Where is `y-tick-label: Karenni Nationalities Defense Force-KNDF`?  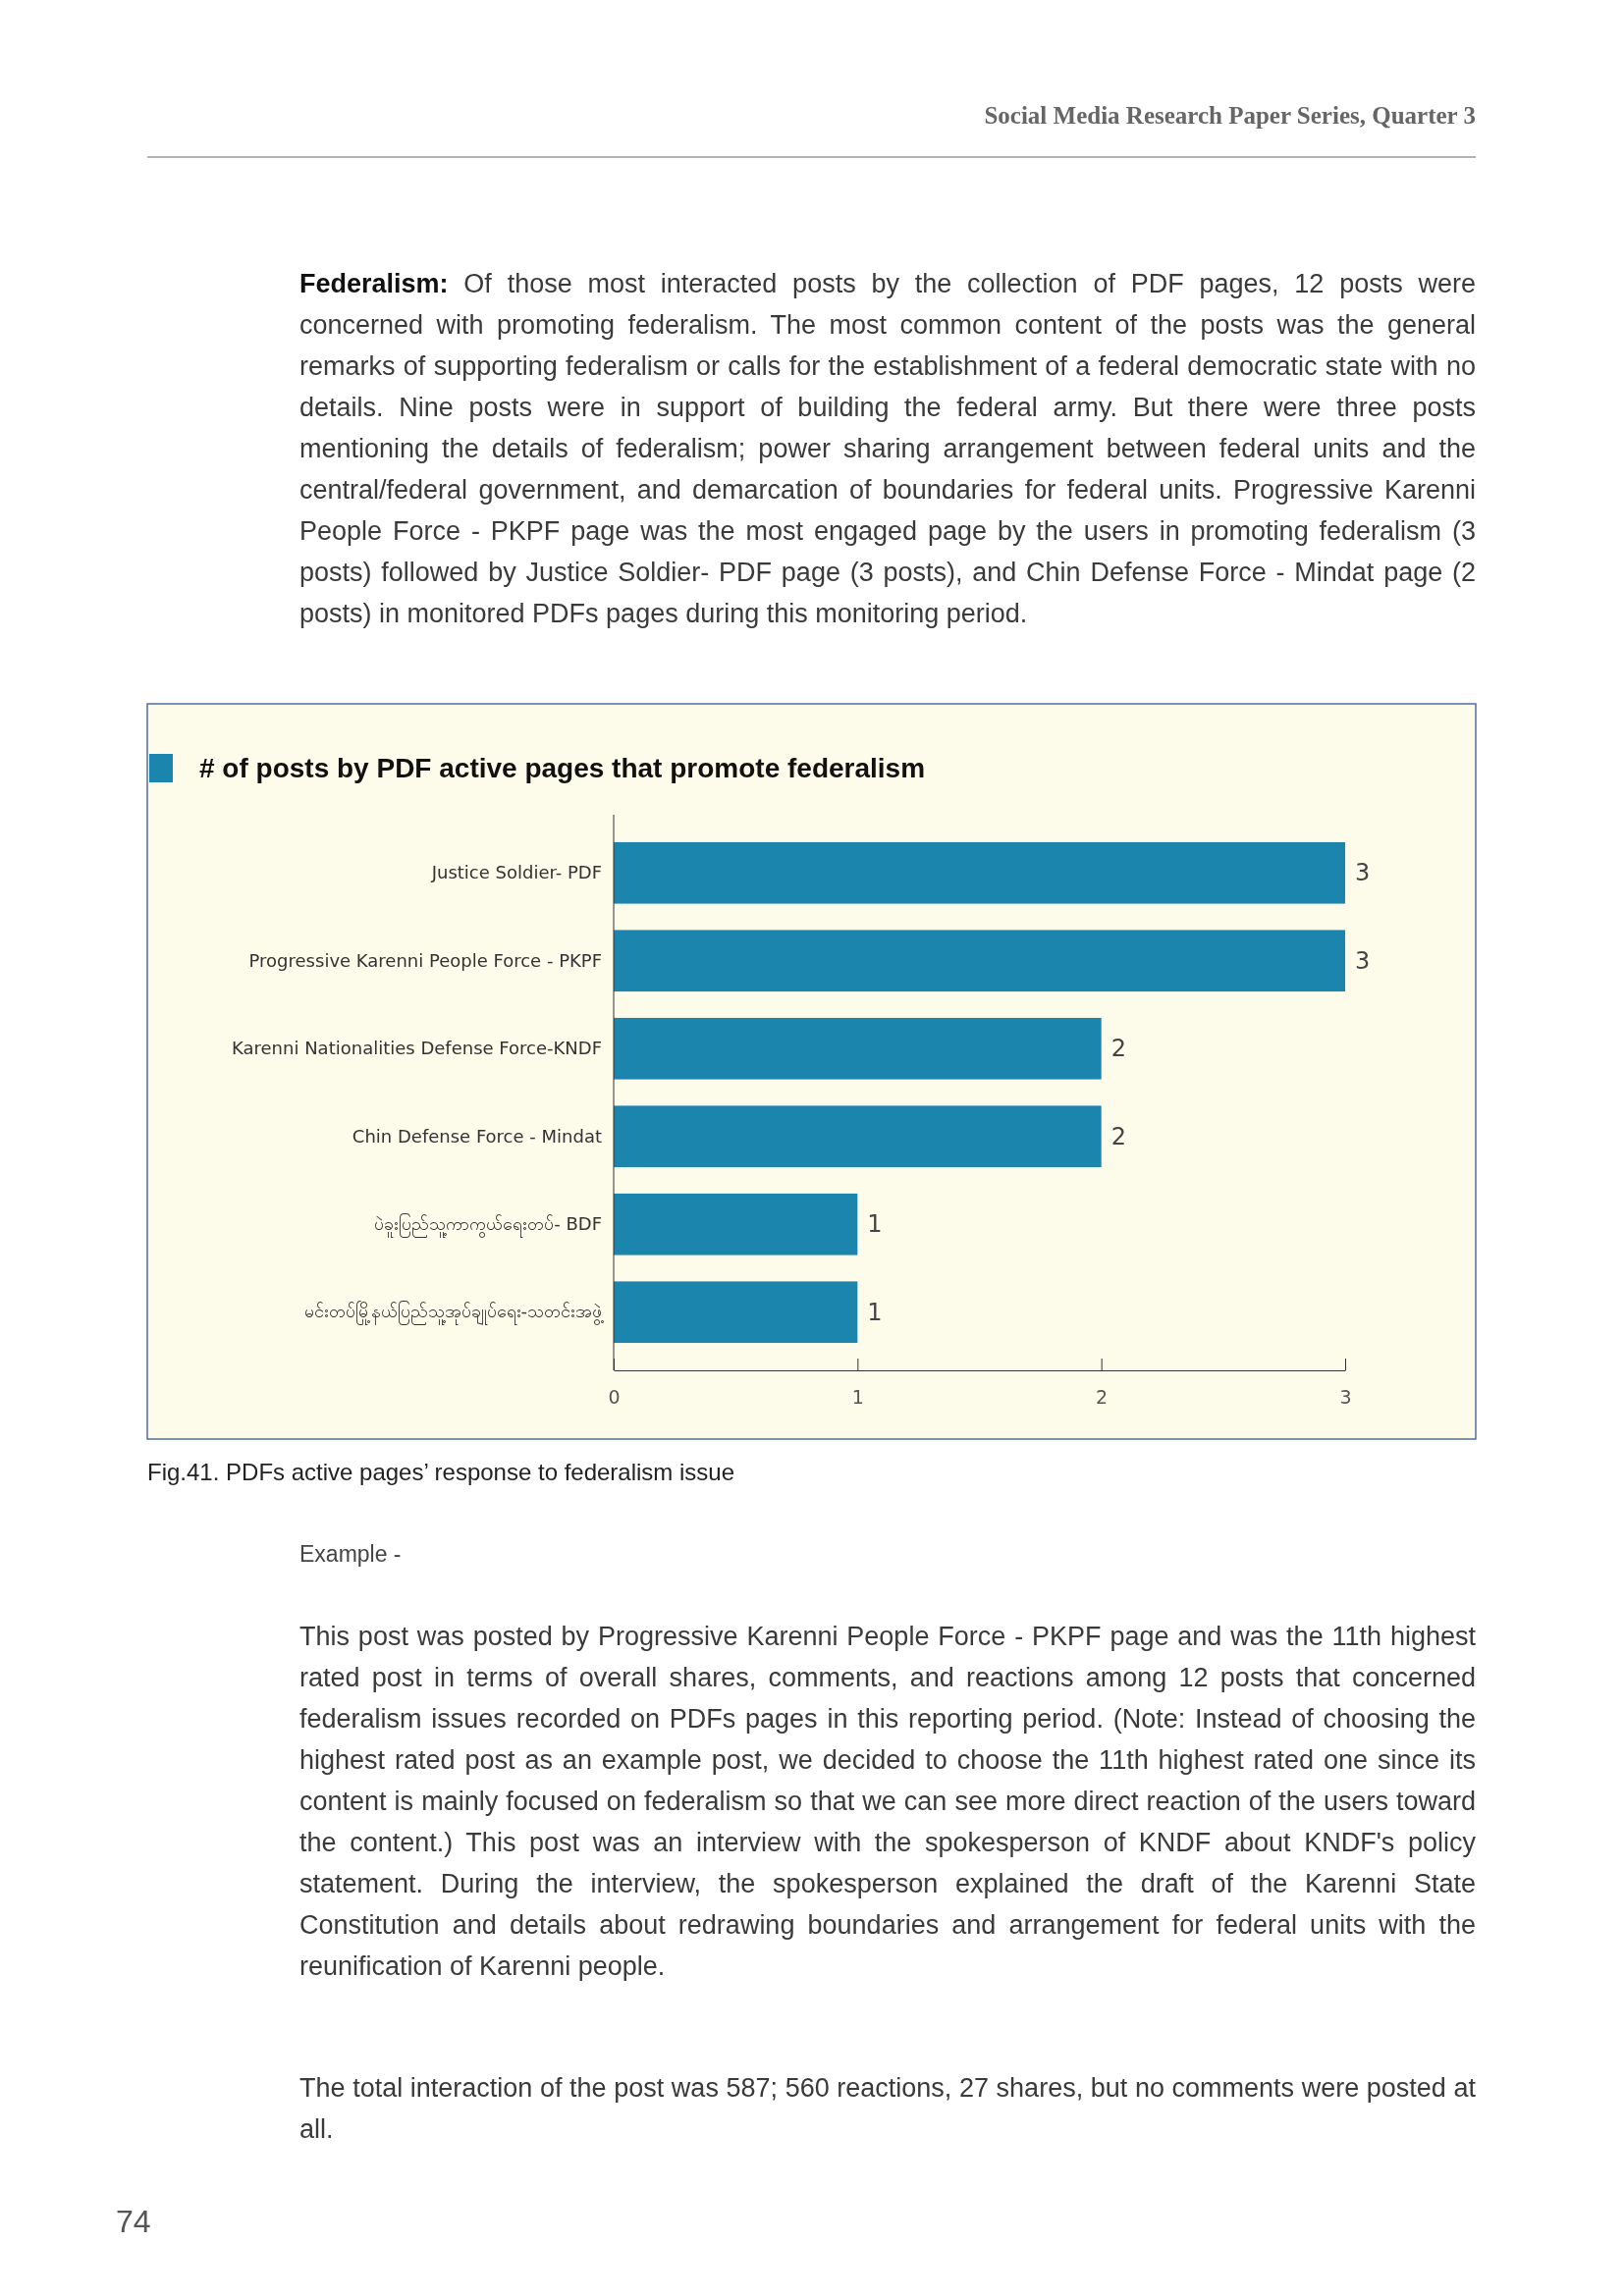
y-tick-label: Karenni Nationalities Defense Force-KNDF is located at coordinates (417, 1049).